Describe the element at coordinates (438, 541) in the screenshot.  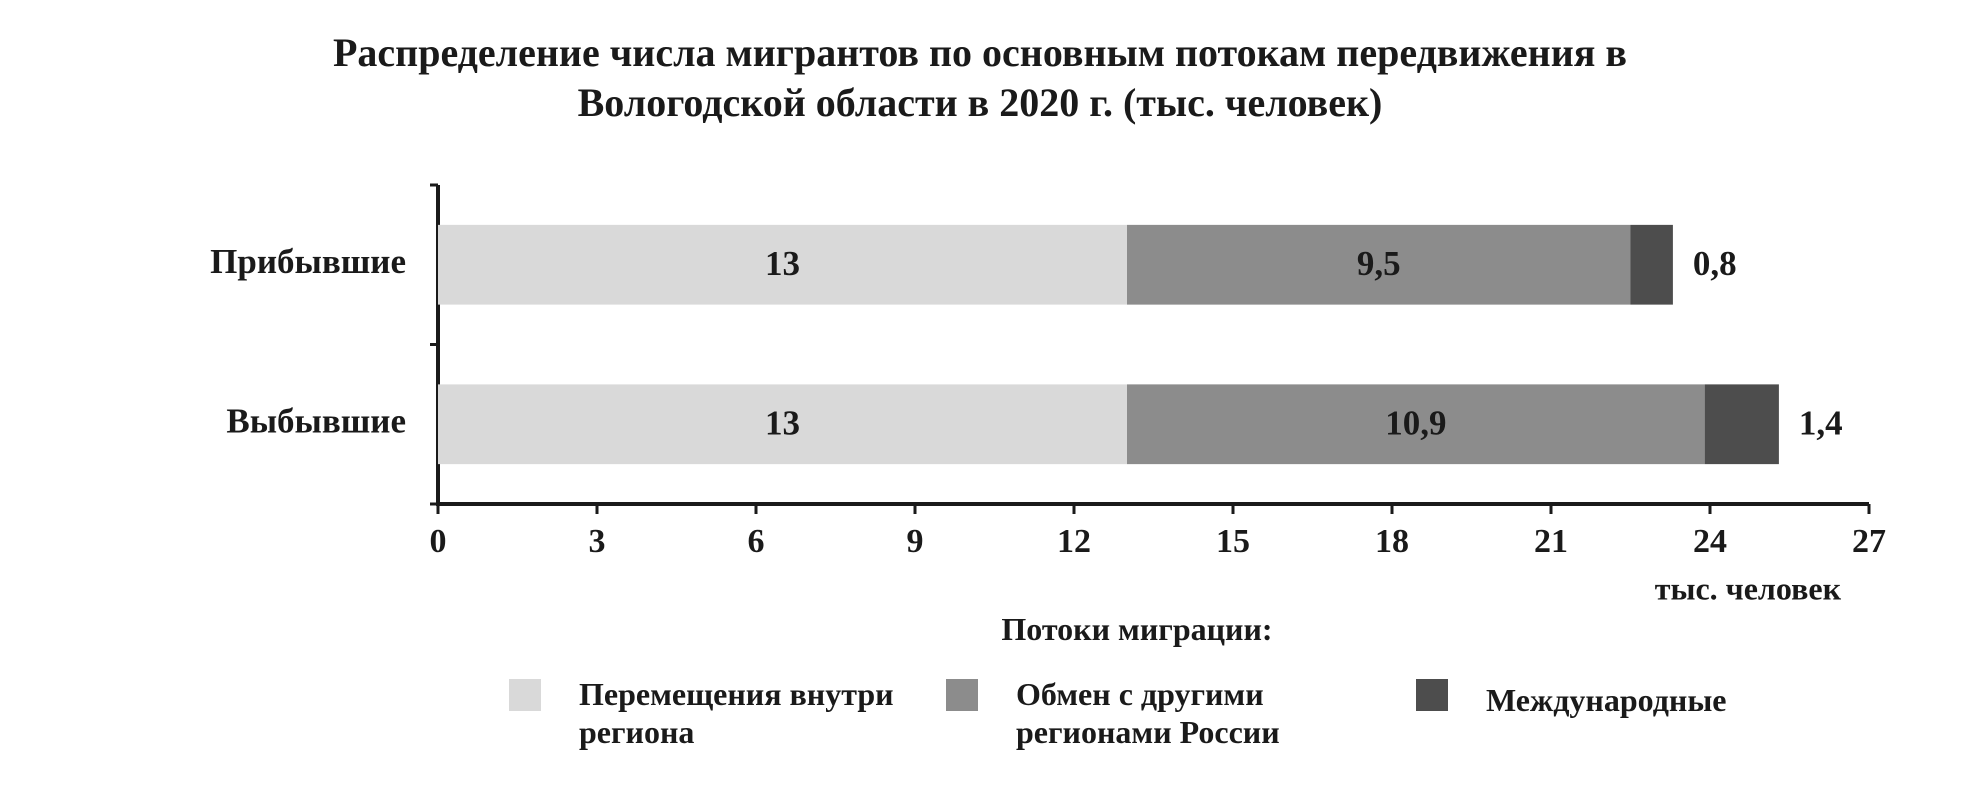
I see `x-tick-label: 0` at that location.